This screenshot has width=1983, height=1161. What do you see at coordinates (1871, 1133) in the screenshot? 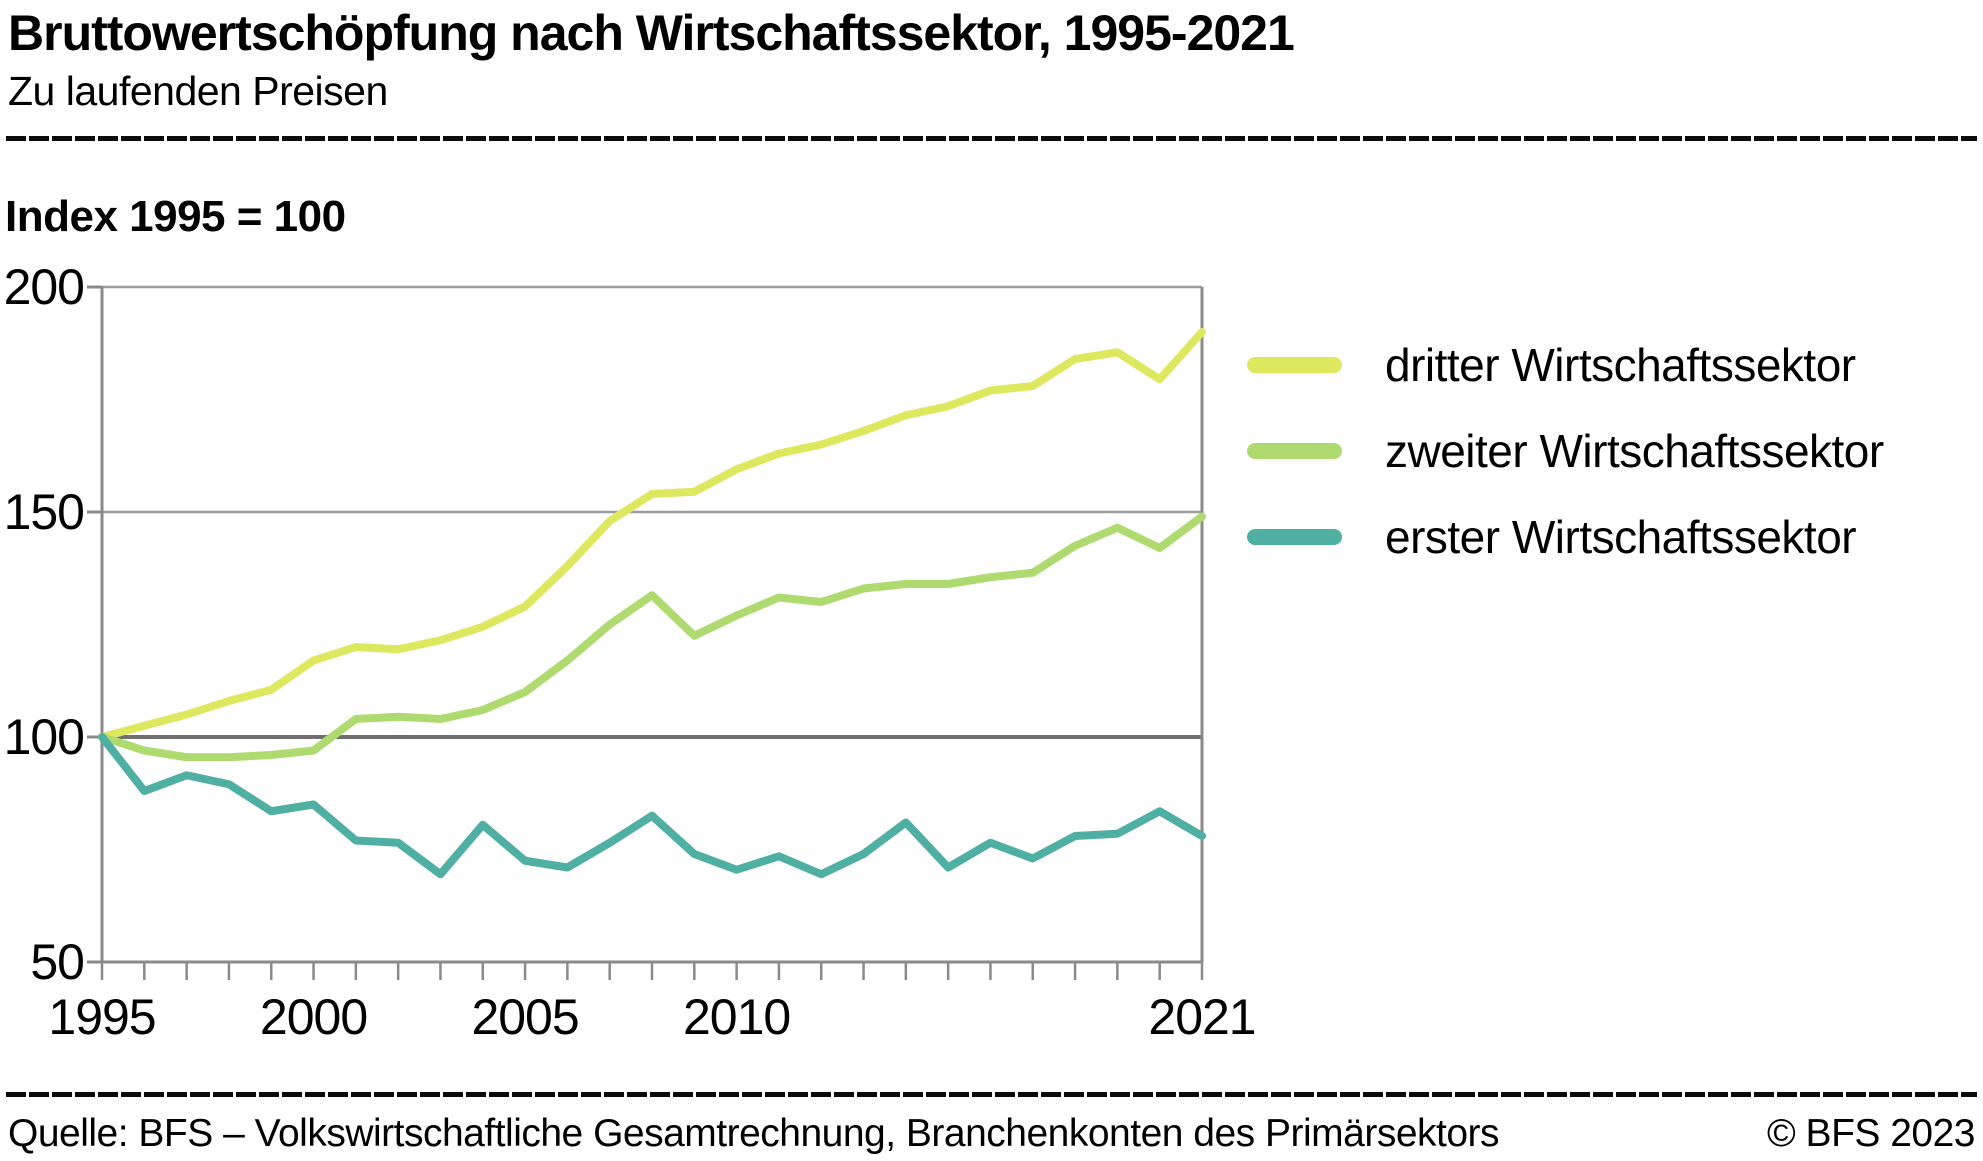
I see `copyright-text: © BFS 2023` at bounding box center [1871, 1133].